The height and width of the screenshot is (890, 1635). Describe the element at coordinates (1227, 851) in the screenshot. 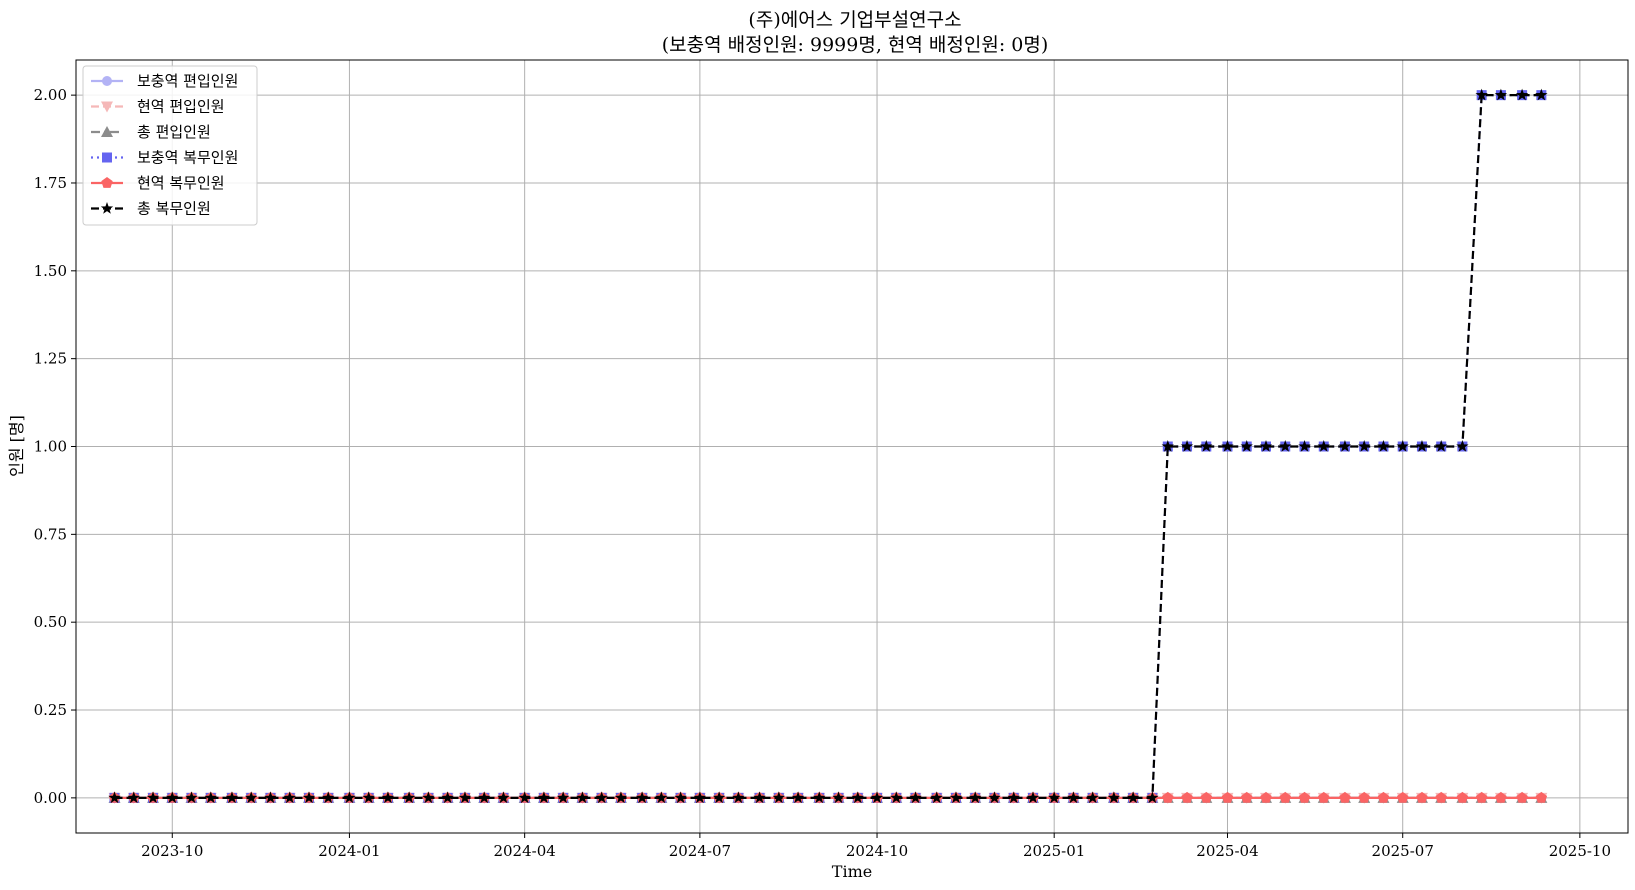

I see `x-tick-label: 2025-04` at that location.